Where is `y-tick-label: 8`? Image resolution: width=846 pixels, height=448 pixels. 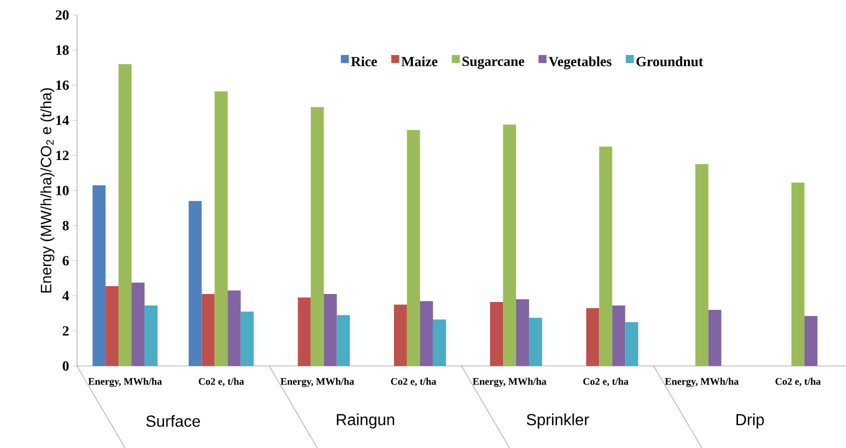 y-tick-label: 8 is located at coordinates (65, 225).